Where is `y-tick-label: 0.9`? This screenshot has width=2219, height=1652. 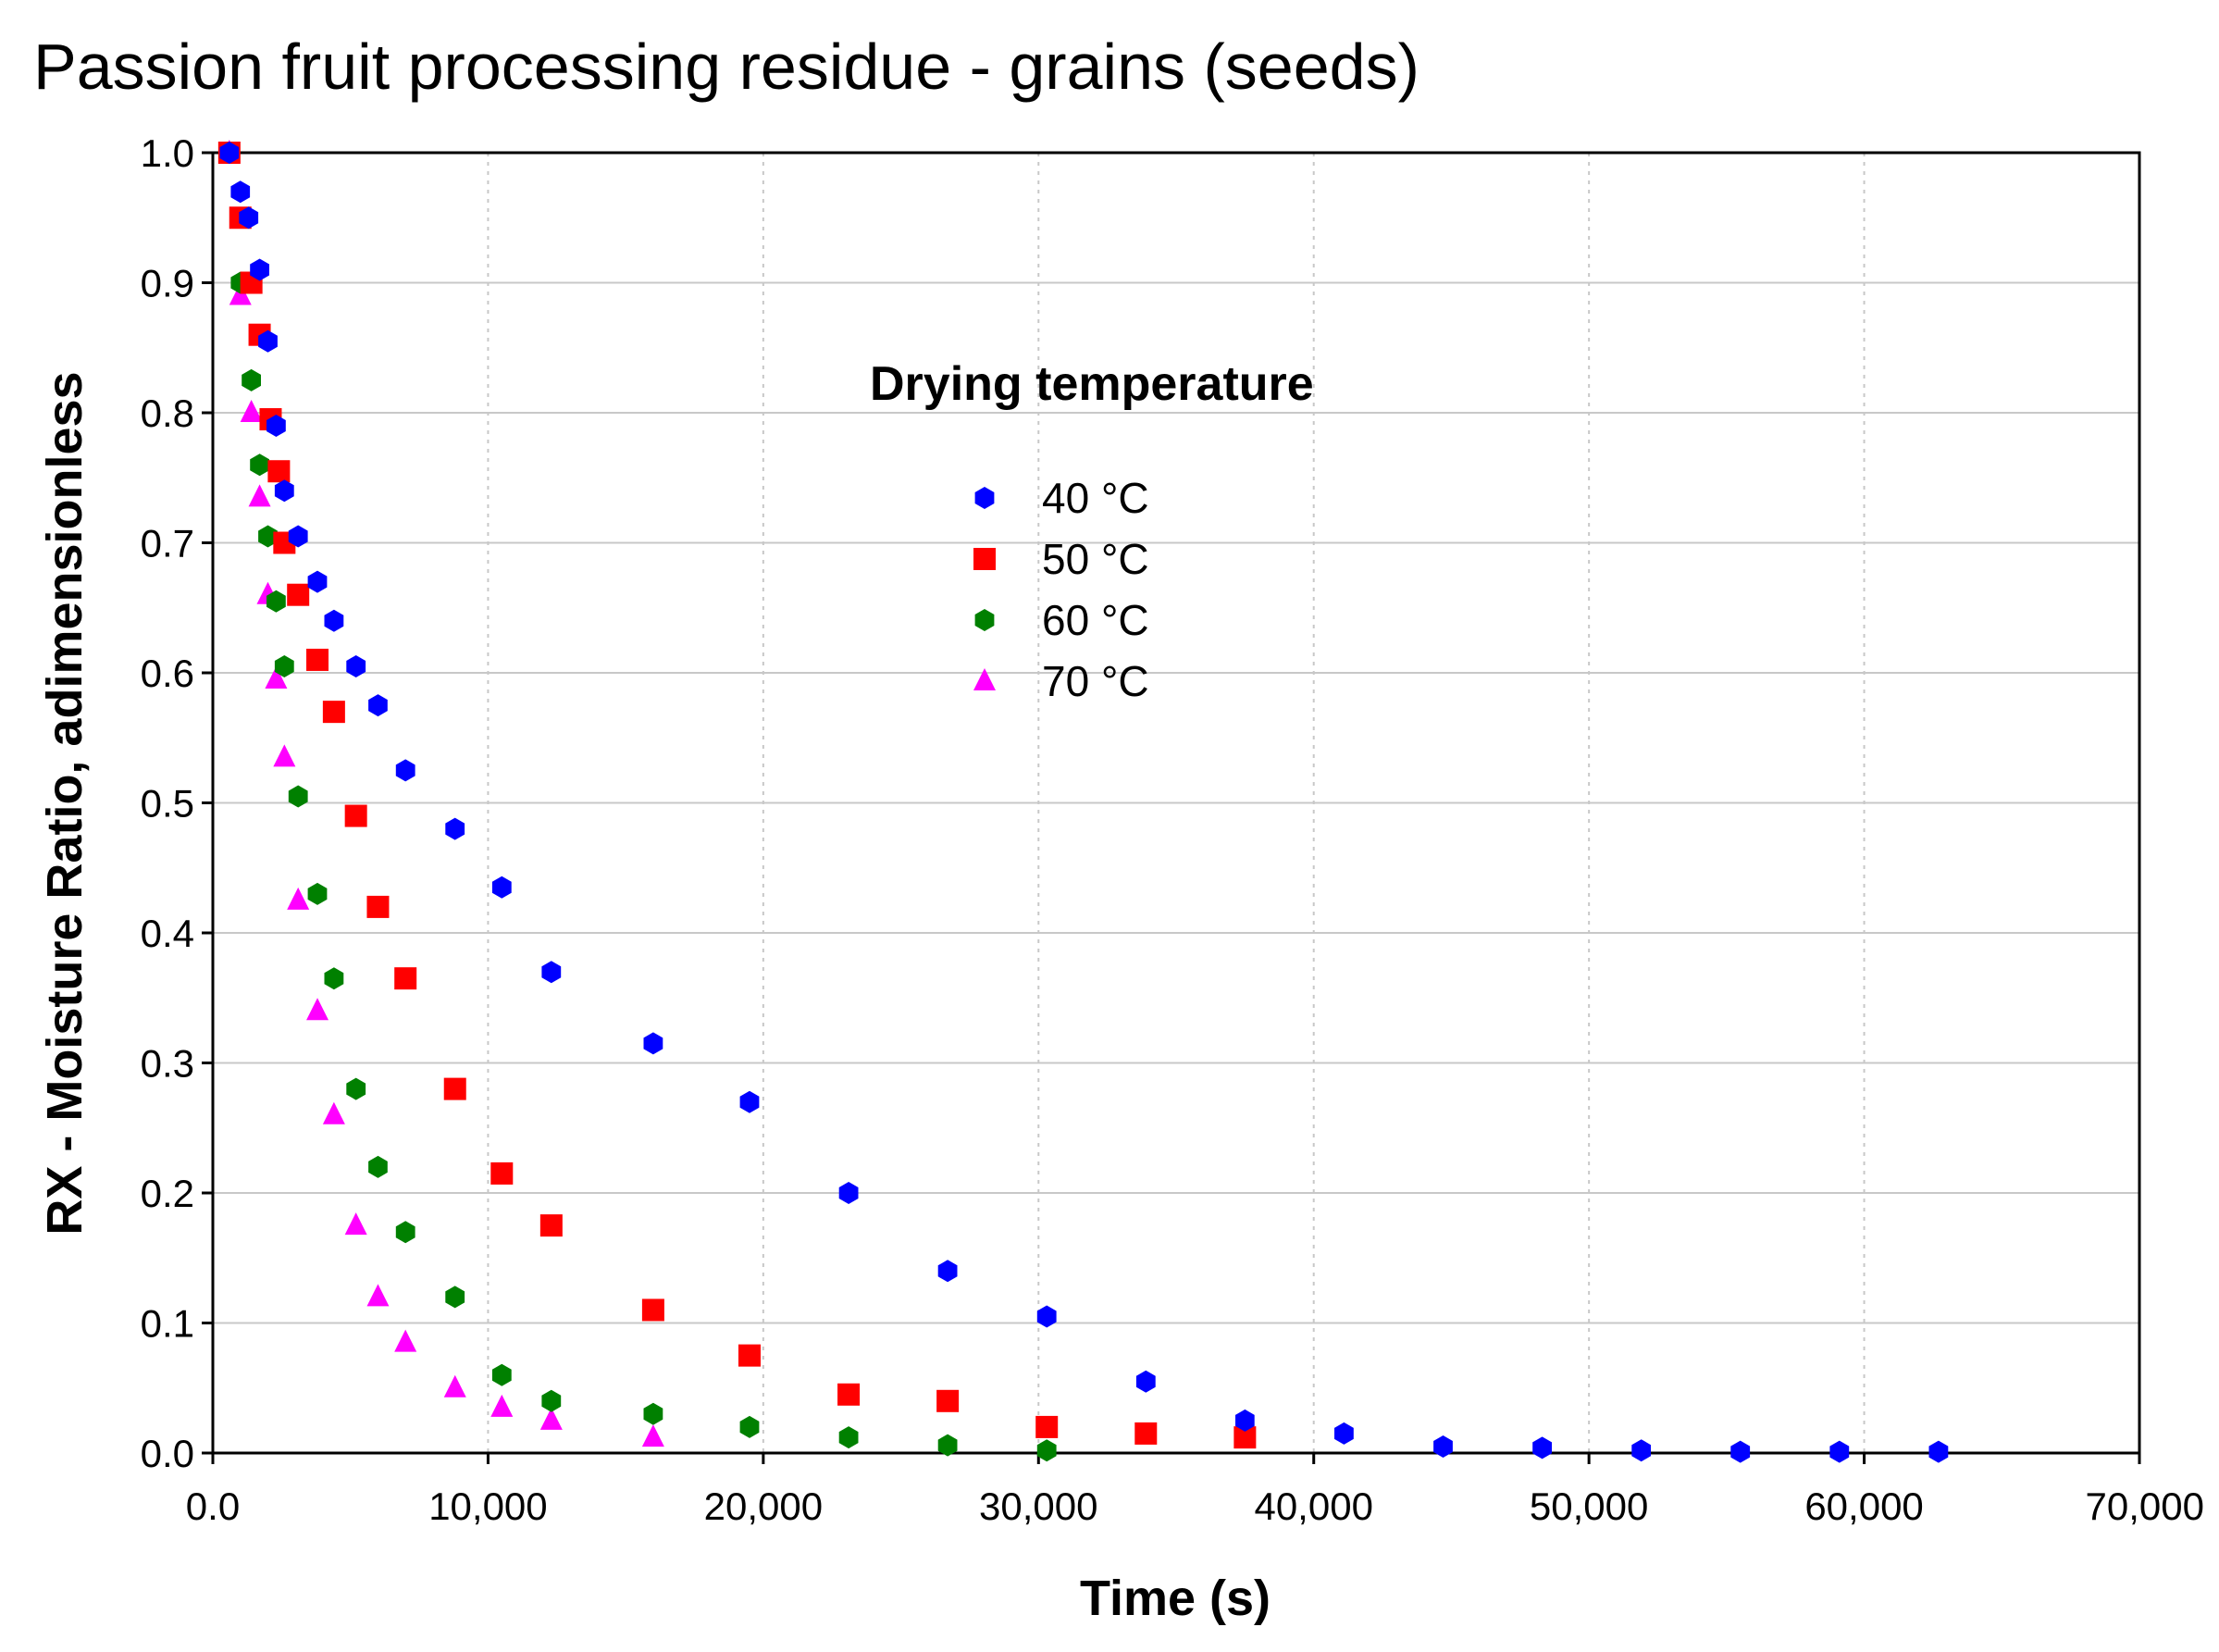 y-tick-label: 0.9 is located at coordinates (167, 283).